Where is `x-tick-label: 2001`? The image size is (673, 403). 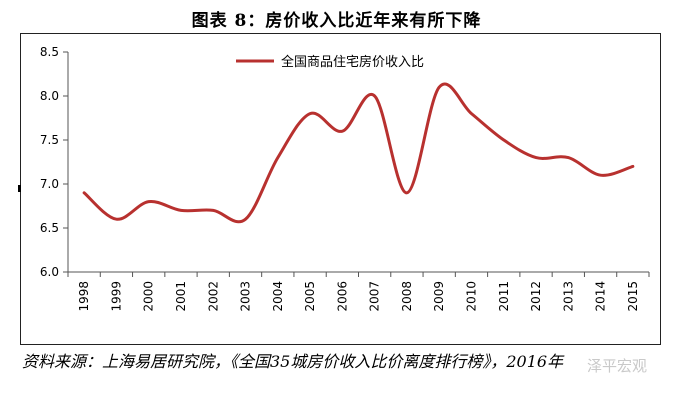
x-tick-label: 2001 is located at coordinates (181, 296).